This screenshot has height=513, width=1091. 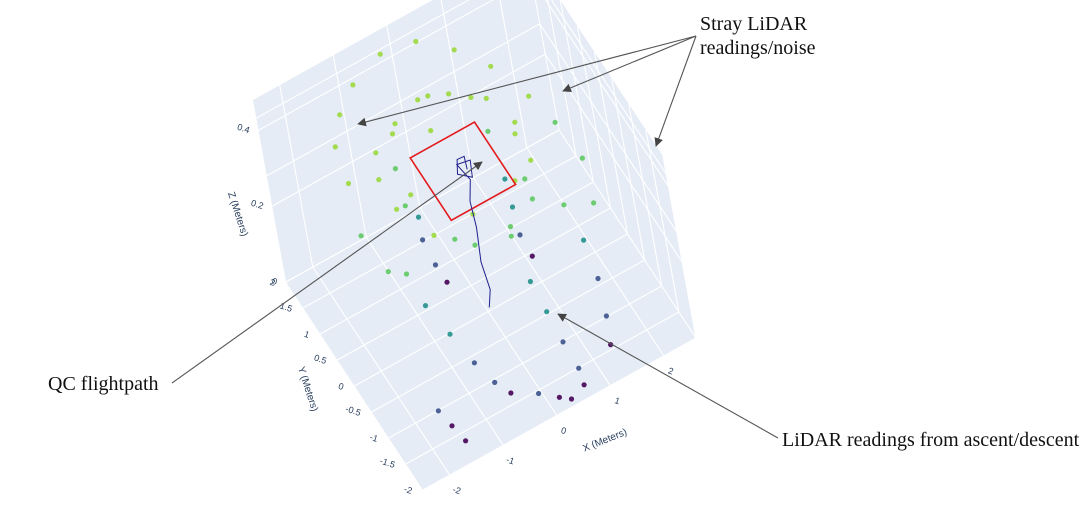 What do you see at coordinates (320, 359) in the screenshot?
I see `y-tick-label: 0.5` at bounding box center [320, 359].